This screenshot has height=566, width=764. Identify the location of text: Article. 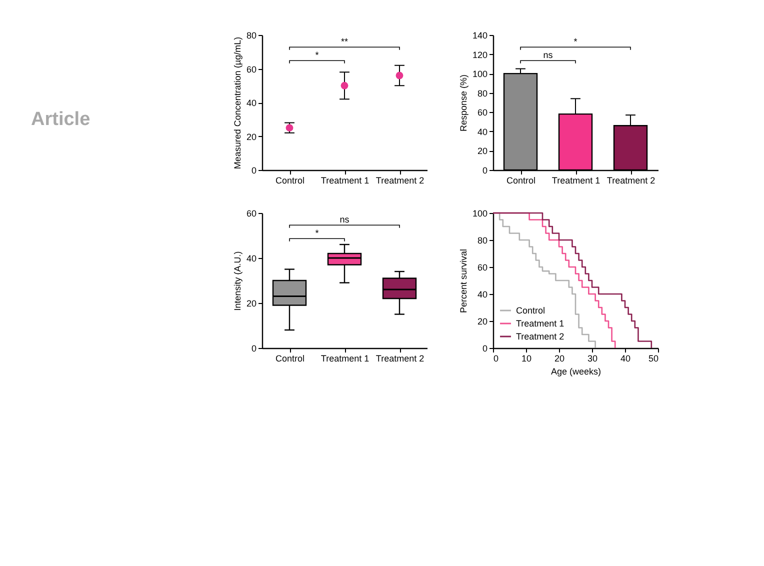
(60, 119).